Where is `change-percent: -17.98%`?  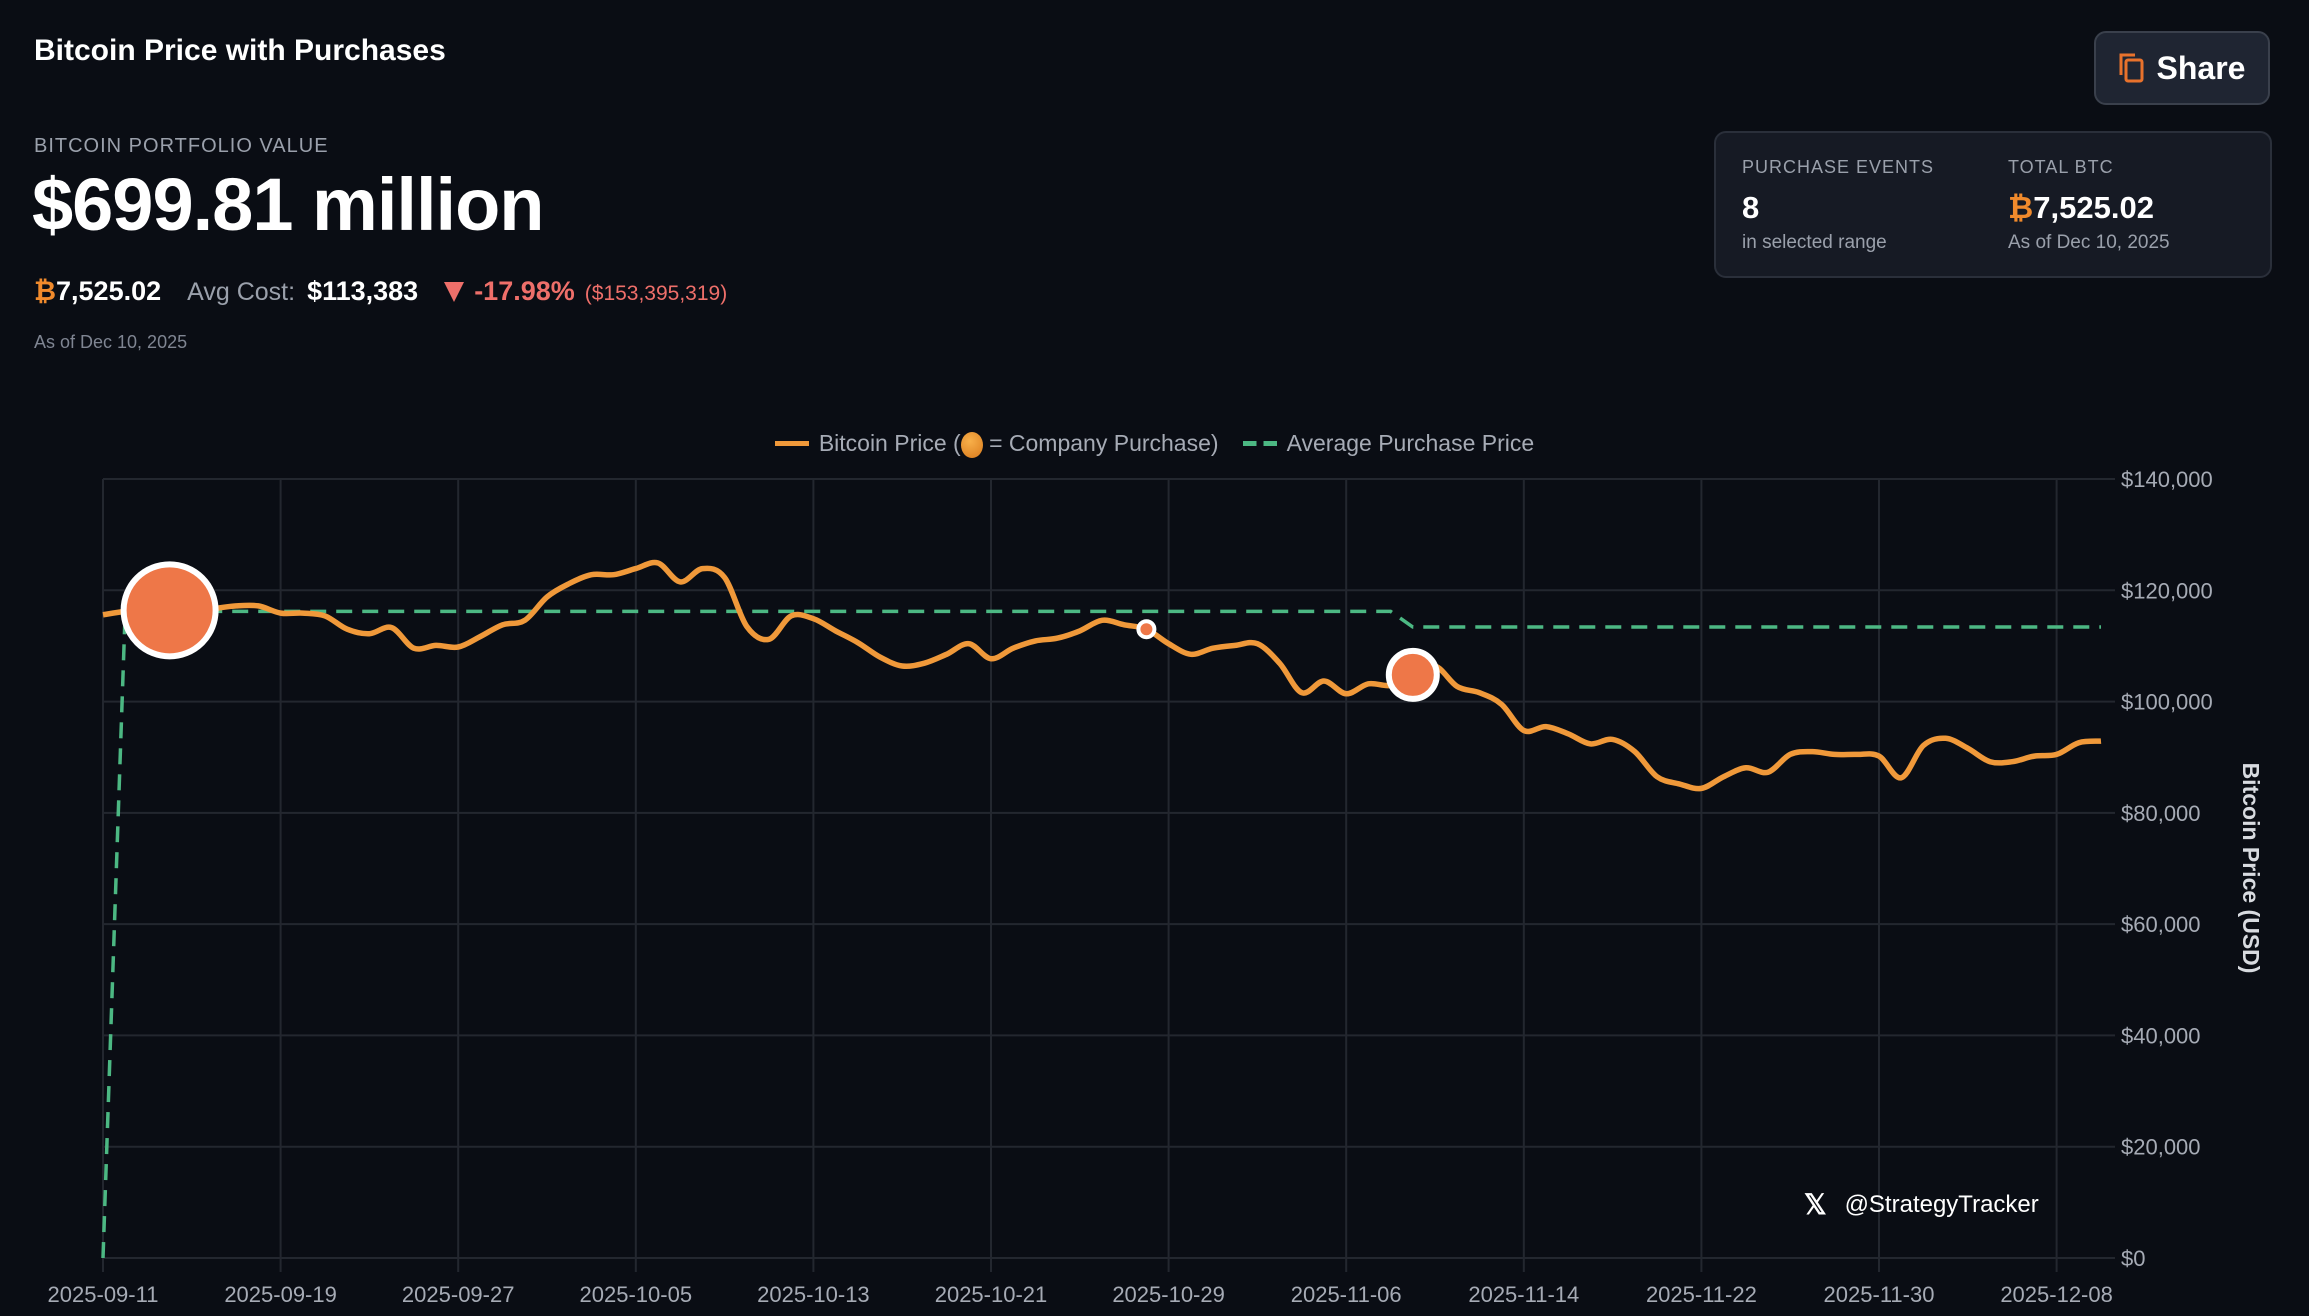
change-percent: -17.98% is located at coordinates (524, 291).